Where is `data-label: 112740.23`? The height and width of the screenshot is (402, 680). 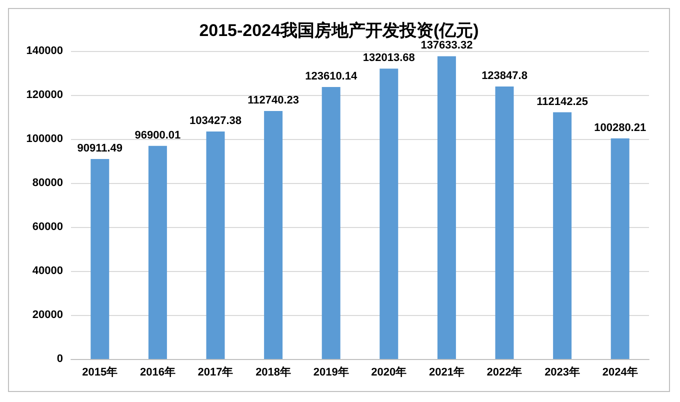 data-label: 112740.23 is located at coordinates (273, 100).